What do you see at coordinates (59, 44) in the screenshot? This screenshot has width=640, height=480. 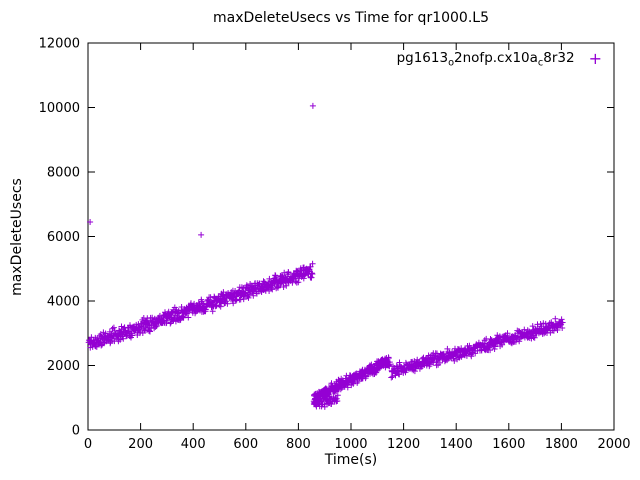 I see `y-tick-label: 12000` at bounding box center [59, 44].